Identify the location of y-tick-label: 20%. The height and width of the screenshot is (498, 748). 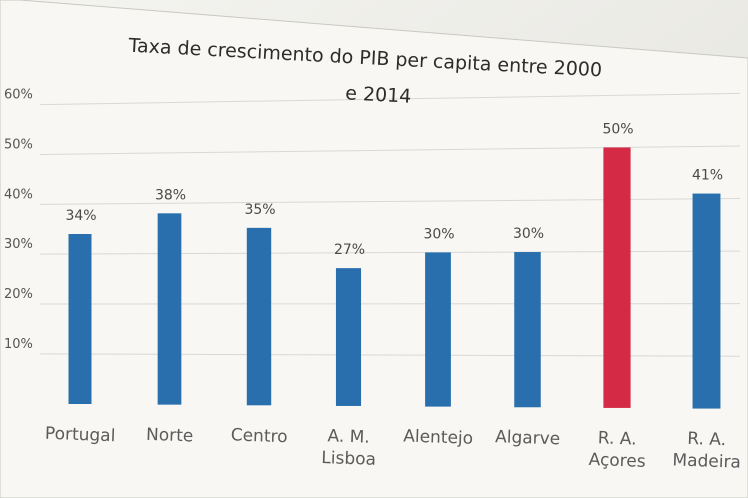
(18, 294).